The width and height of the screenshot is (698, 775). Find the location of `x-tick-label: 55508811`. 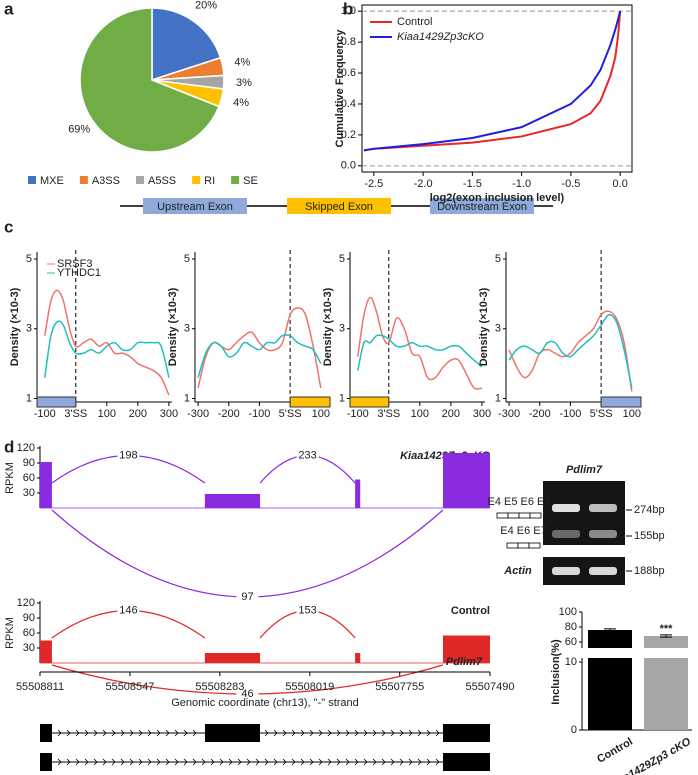

x-tick-label: 55508811 is located at coordinates (40, 687).